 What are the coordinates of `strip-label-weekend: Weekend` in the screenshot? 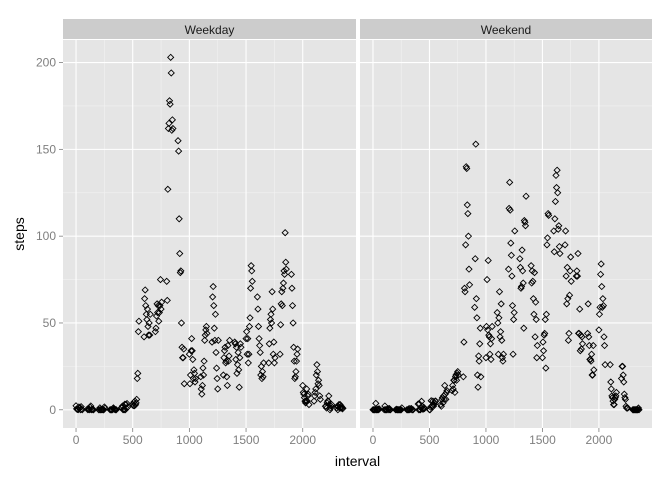 It's located at (506, 30).